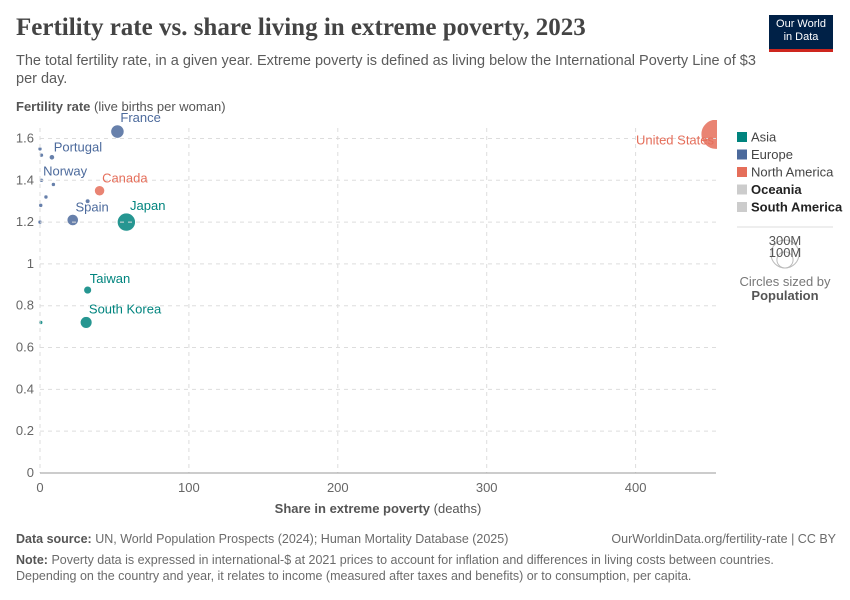  What do you see at coordinates (764, 137) in the screenshot?
I see `legend-label: Asia` at bounding box center [764, 137].